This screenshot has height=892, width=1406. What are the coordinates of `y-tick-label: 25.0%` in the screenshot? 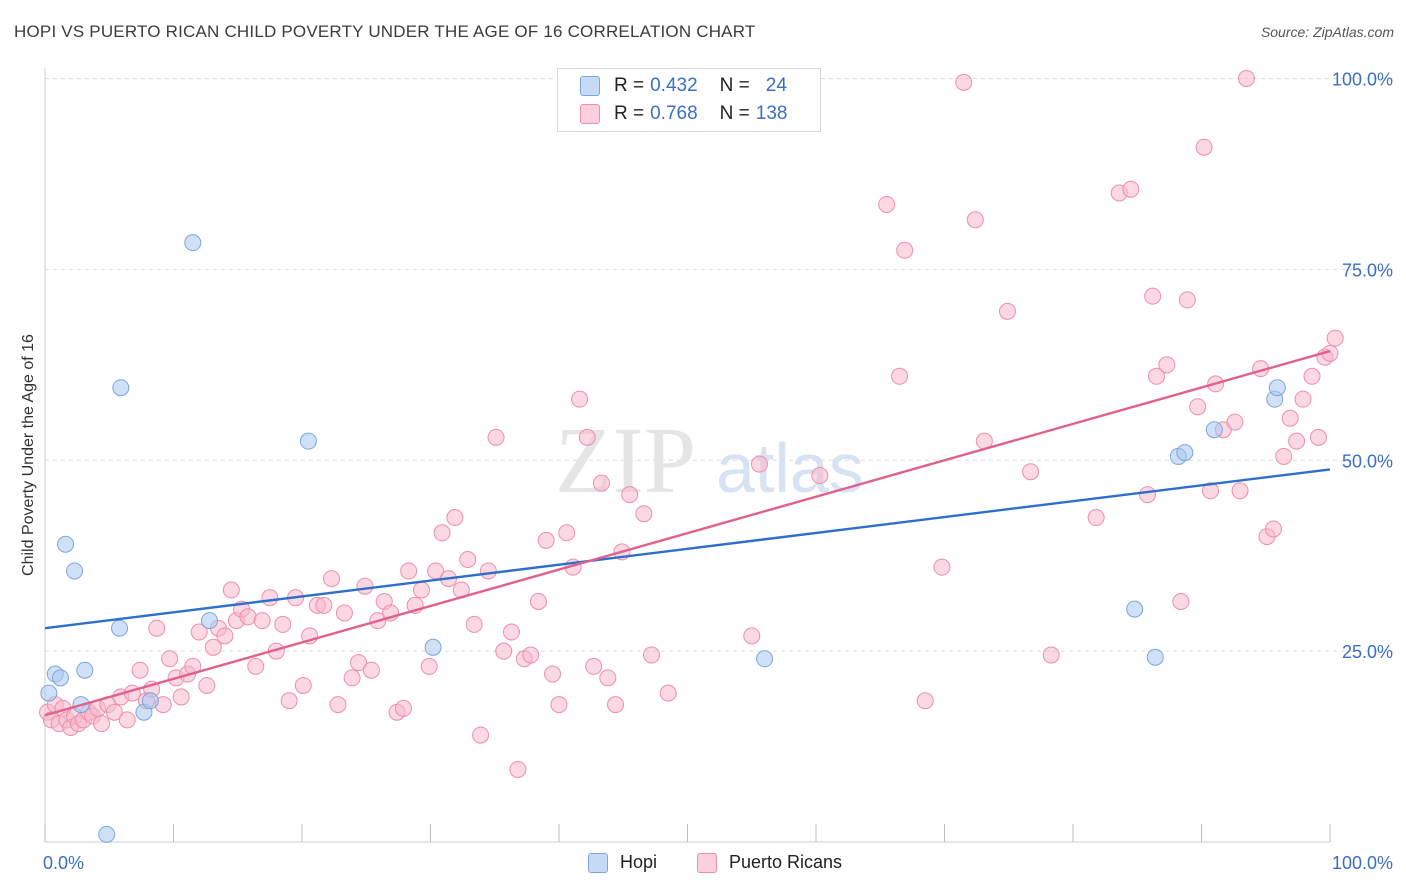 It's located at (1367, 652).